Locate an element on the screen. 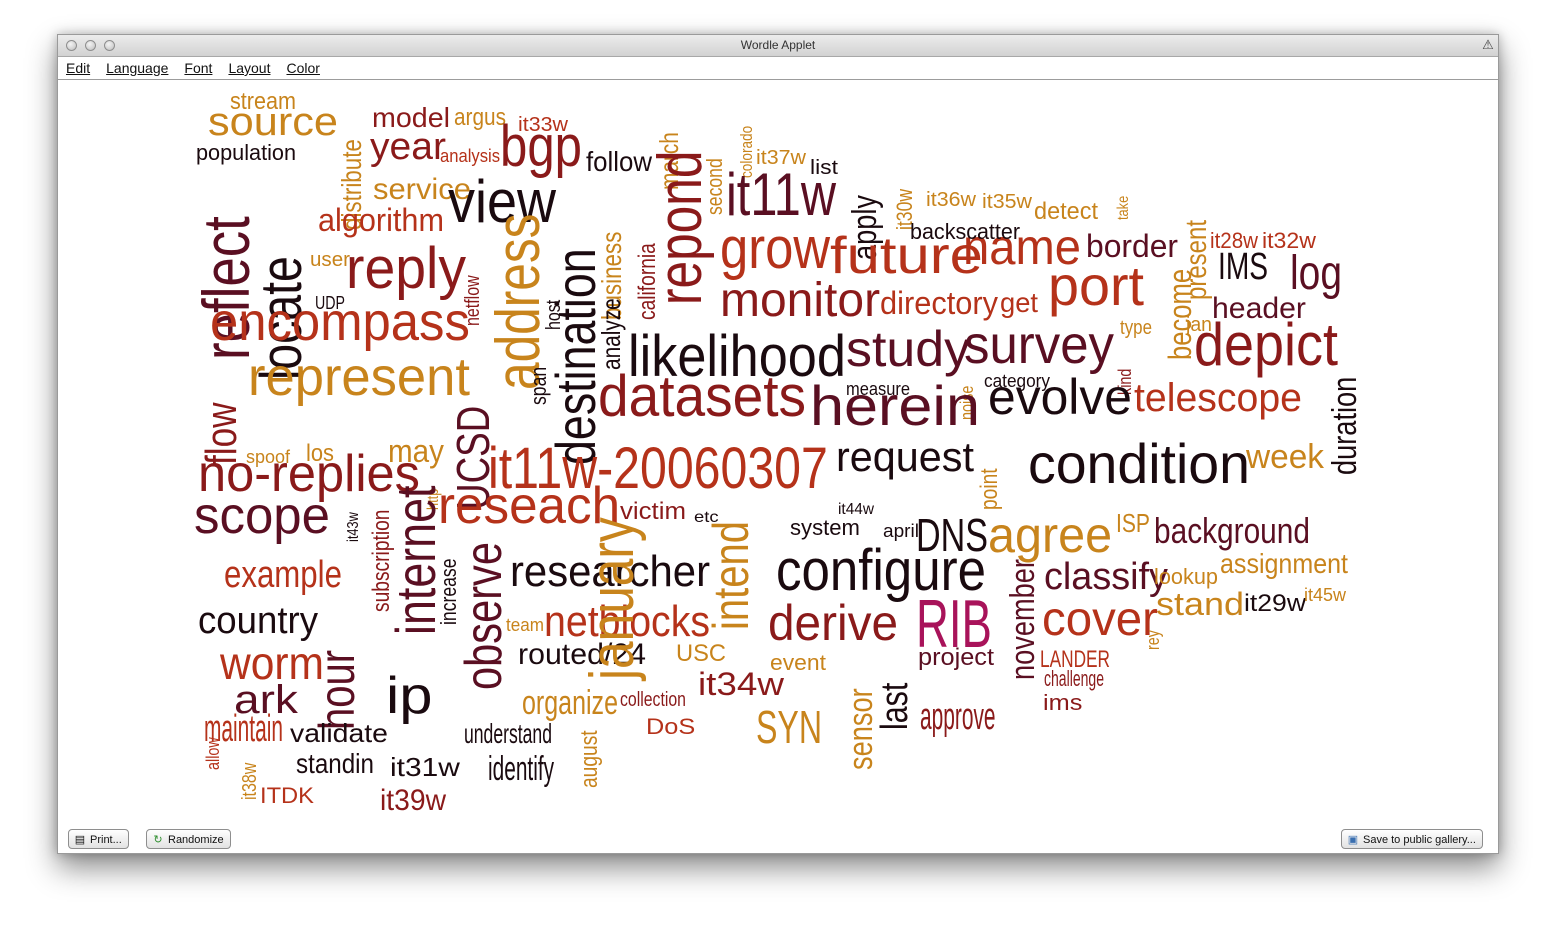 The width and height of the screenshot is (1554, 932). cloud-word: represent is located at coordinates (359, 377).